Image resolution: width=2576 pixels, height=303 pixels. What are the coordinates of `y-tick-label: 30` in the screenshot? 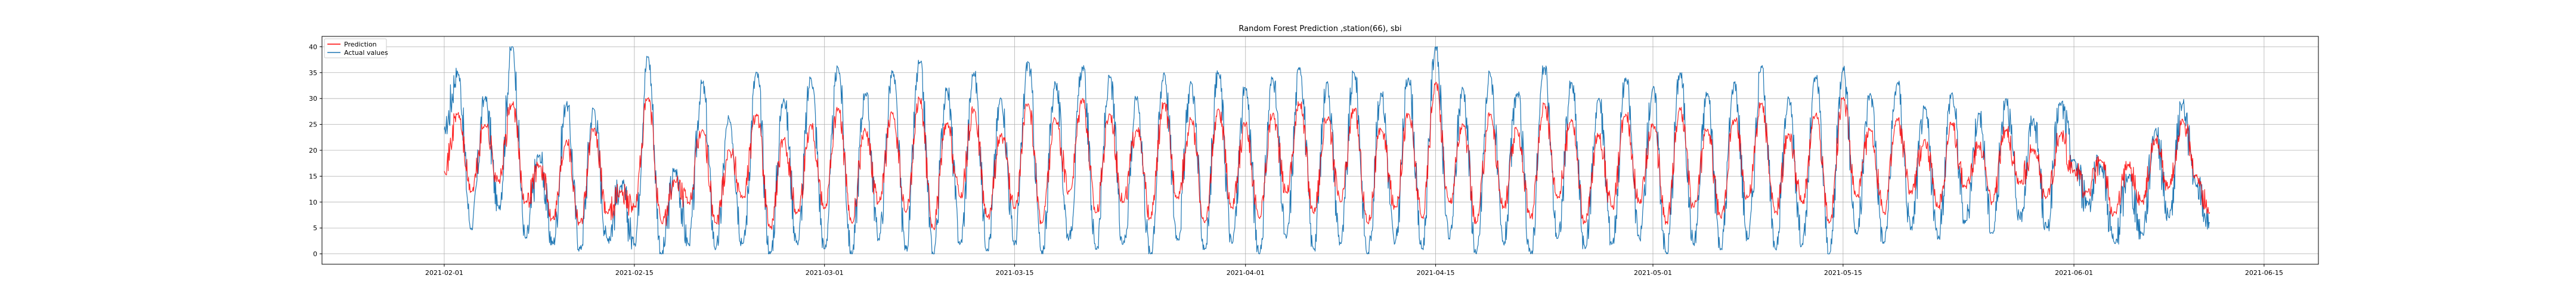 It's located at (313, 99).